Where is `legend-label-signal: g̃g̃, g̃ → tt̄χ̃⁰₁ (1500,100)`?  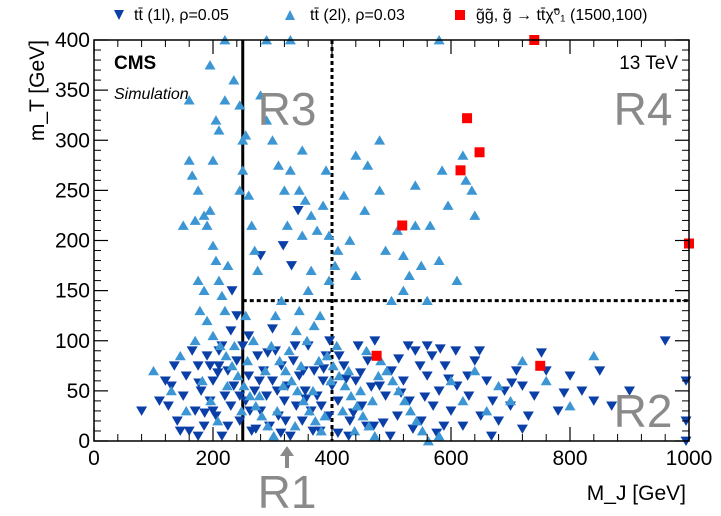
legend-label-signal: g̃g̃, g̃ → tt̄χ̃⁰₁ (1500,100) is located at coordinates (561, 15).